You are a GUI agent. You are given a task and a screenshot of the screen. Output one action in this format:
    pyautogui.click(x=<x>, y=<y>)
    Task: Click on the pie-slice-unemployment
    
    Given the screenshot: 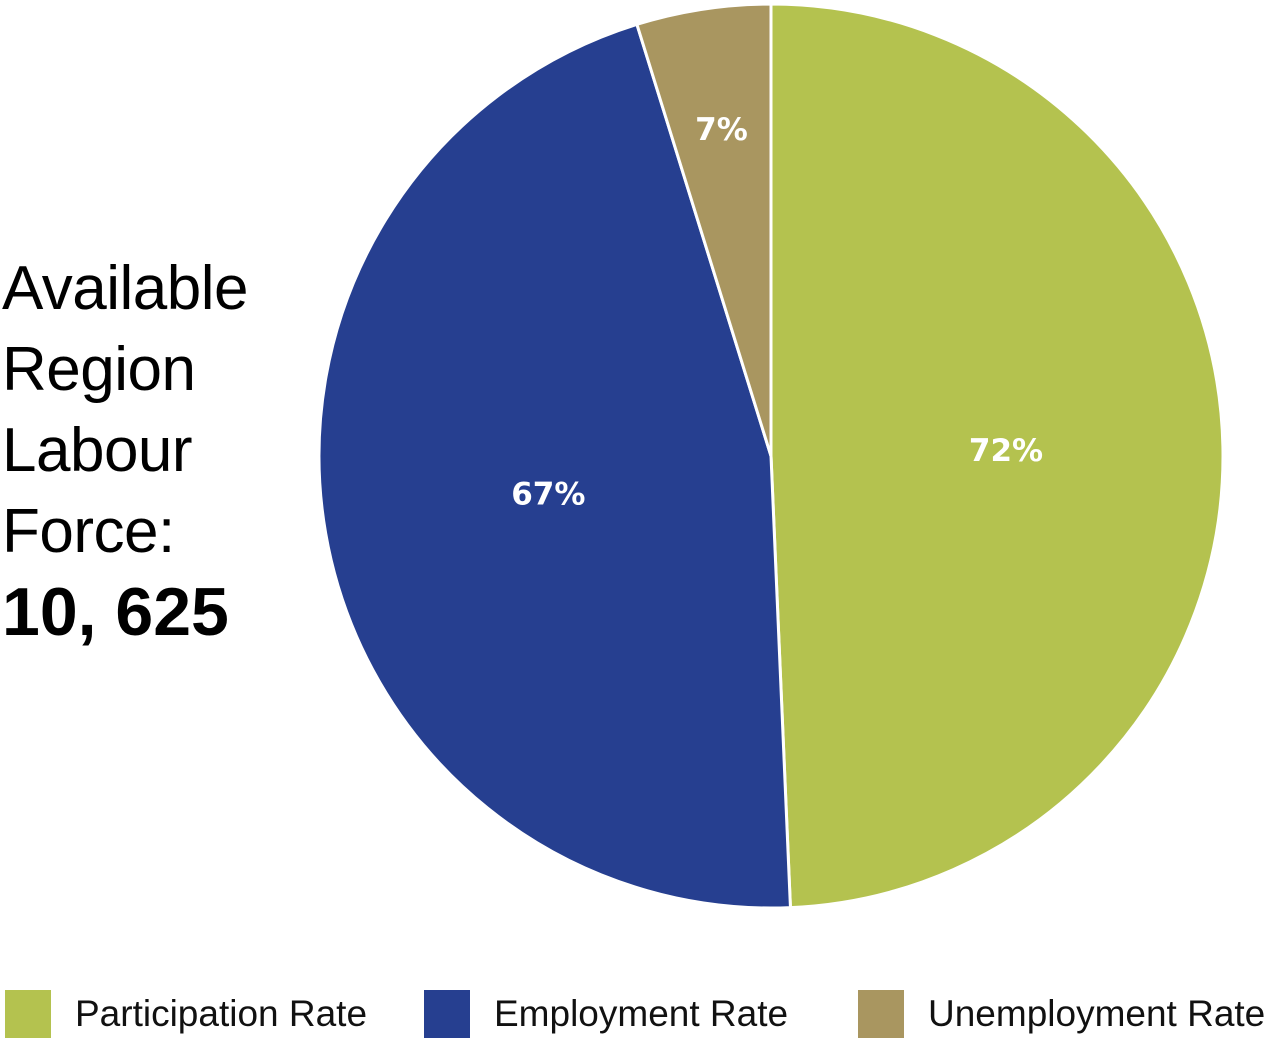 What is the action you would take?
    pyautogui.click(x=704, y=230)
    